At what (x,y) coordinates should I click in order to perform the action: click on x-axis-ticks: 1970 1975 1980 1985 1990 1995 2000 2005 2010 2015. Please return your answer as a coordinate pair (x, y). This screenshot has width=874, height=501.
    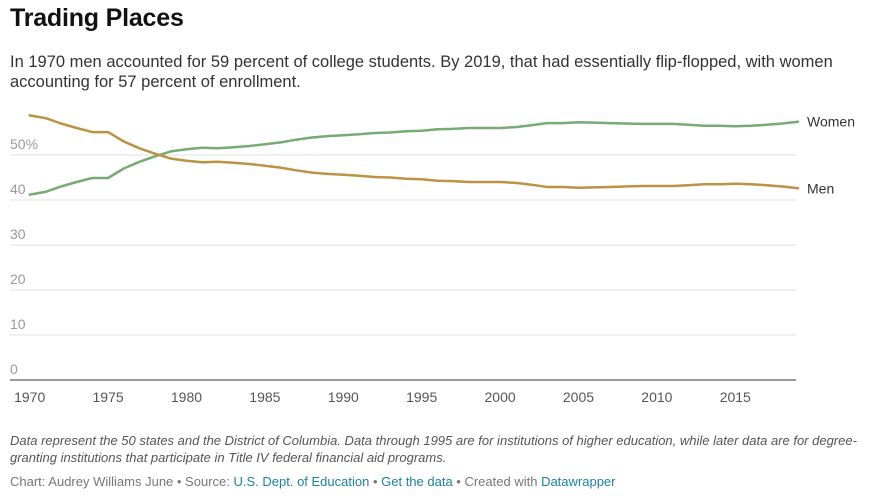
    Looking at the image, I should click on (382, 397).